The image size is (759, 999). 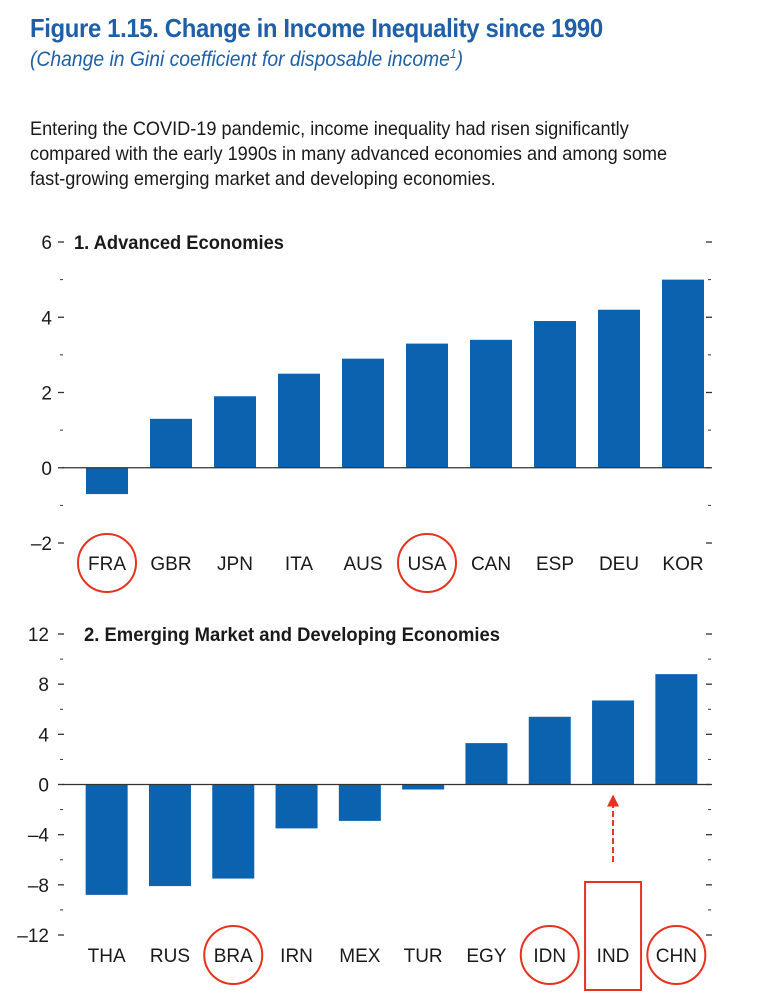 I want to click on panel-title: 1. Advanced Economies, so click(x=179, y=243).